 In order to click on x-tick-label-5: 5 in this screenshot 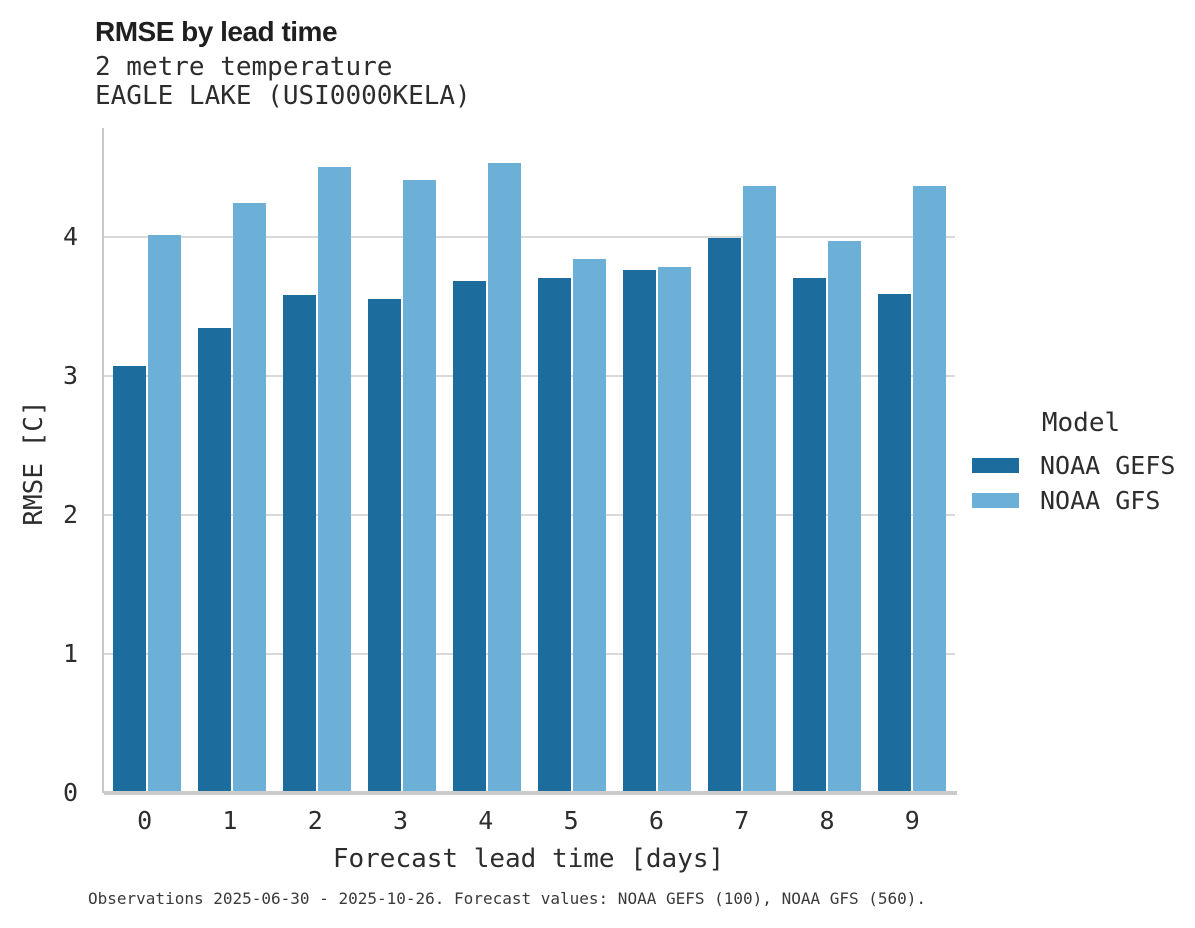, I will do `click(571, 820)`.